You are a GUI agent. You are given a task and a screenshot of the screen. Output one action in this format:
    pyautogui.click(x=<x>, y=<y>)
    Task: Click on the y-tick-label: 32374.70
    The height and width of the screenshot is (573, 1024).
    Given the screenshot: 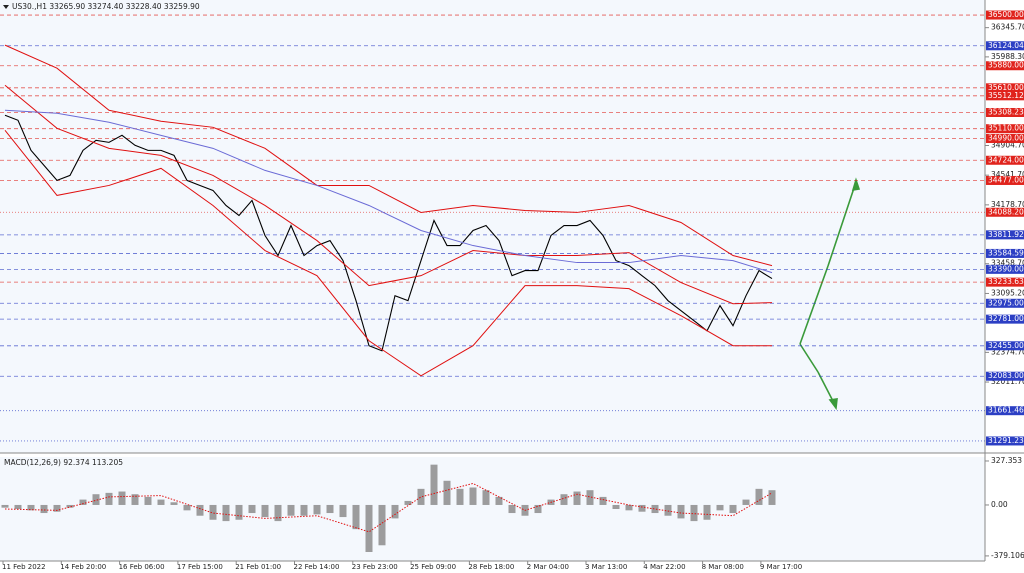 What is the action you would take?
    pyautogui.click(x=1007, y=351)
    